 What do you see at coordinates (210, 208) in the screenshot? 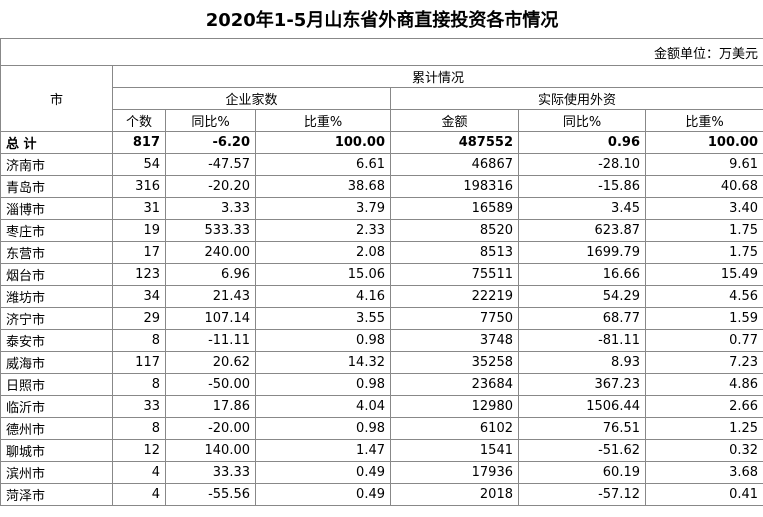
I see `value-cell: 3.33` at bounding box center [210, 208].